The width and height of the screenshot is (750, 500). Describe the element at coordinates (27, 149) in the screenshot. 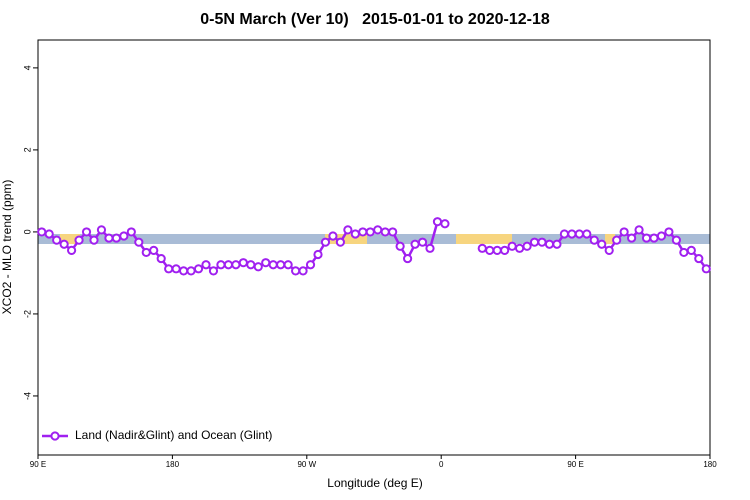

I see `y-tick-label: 2` at that location.